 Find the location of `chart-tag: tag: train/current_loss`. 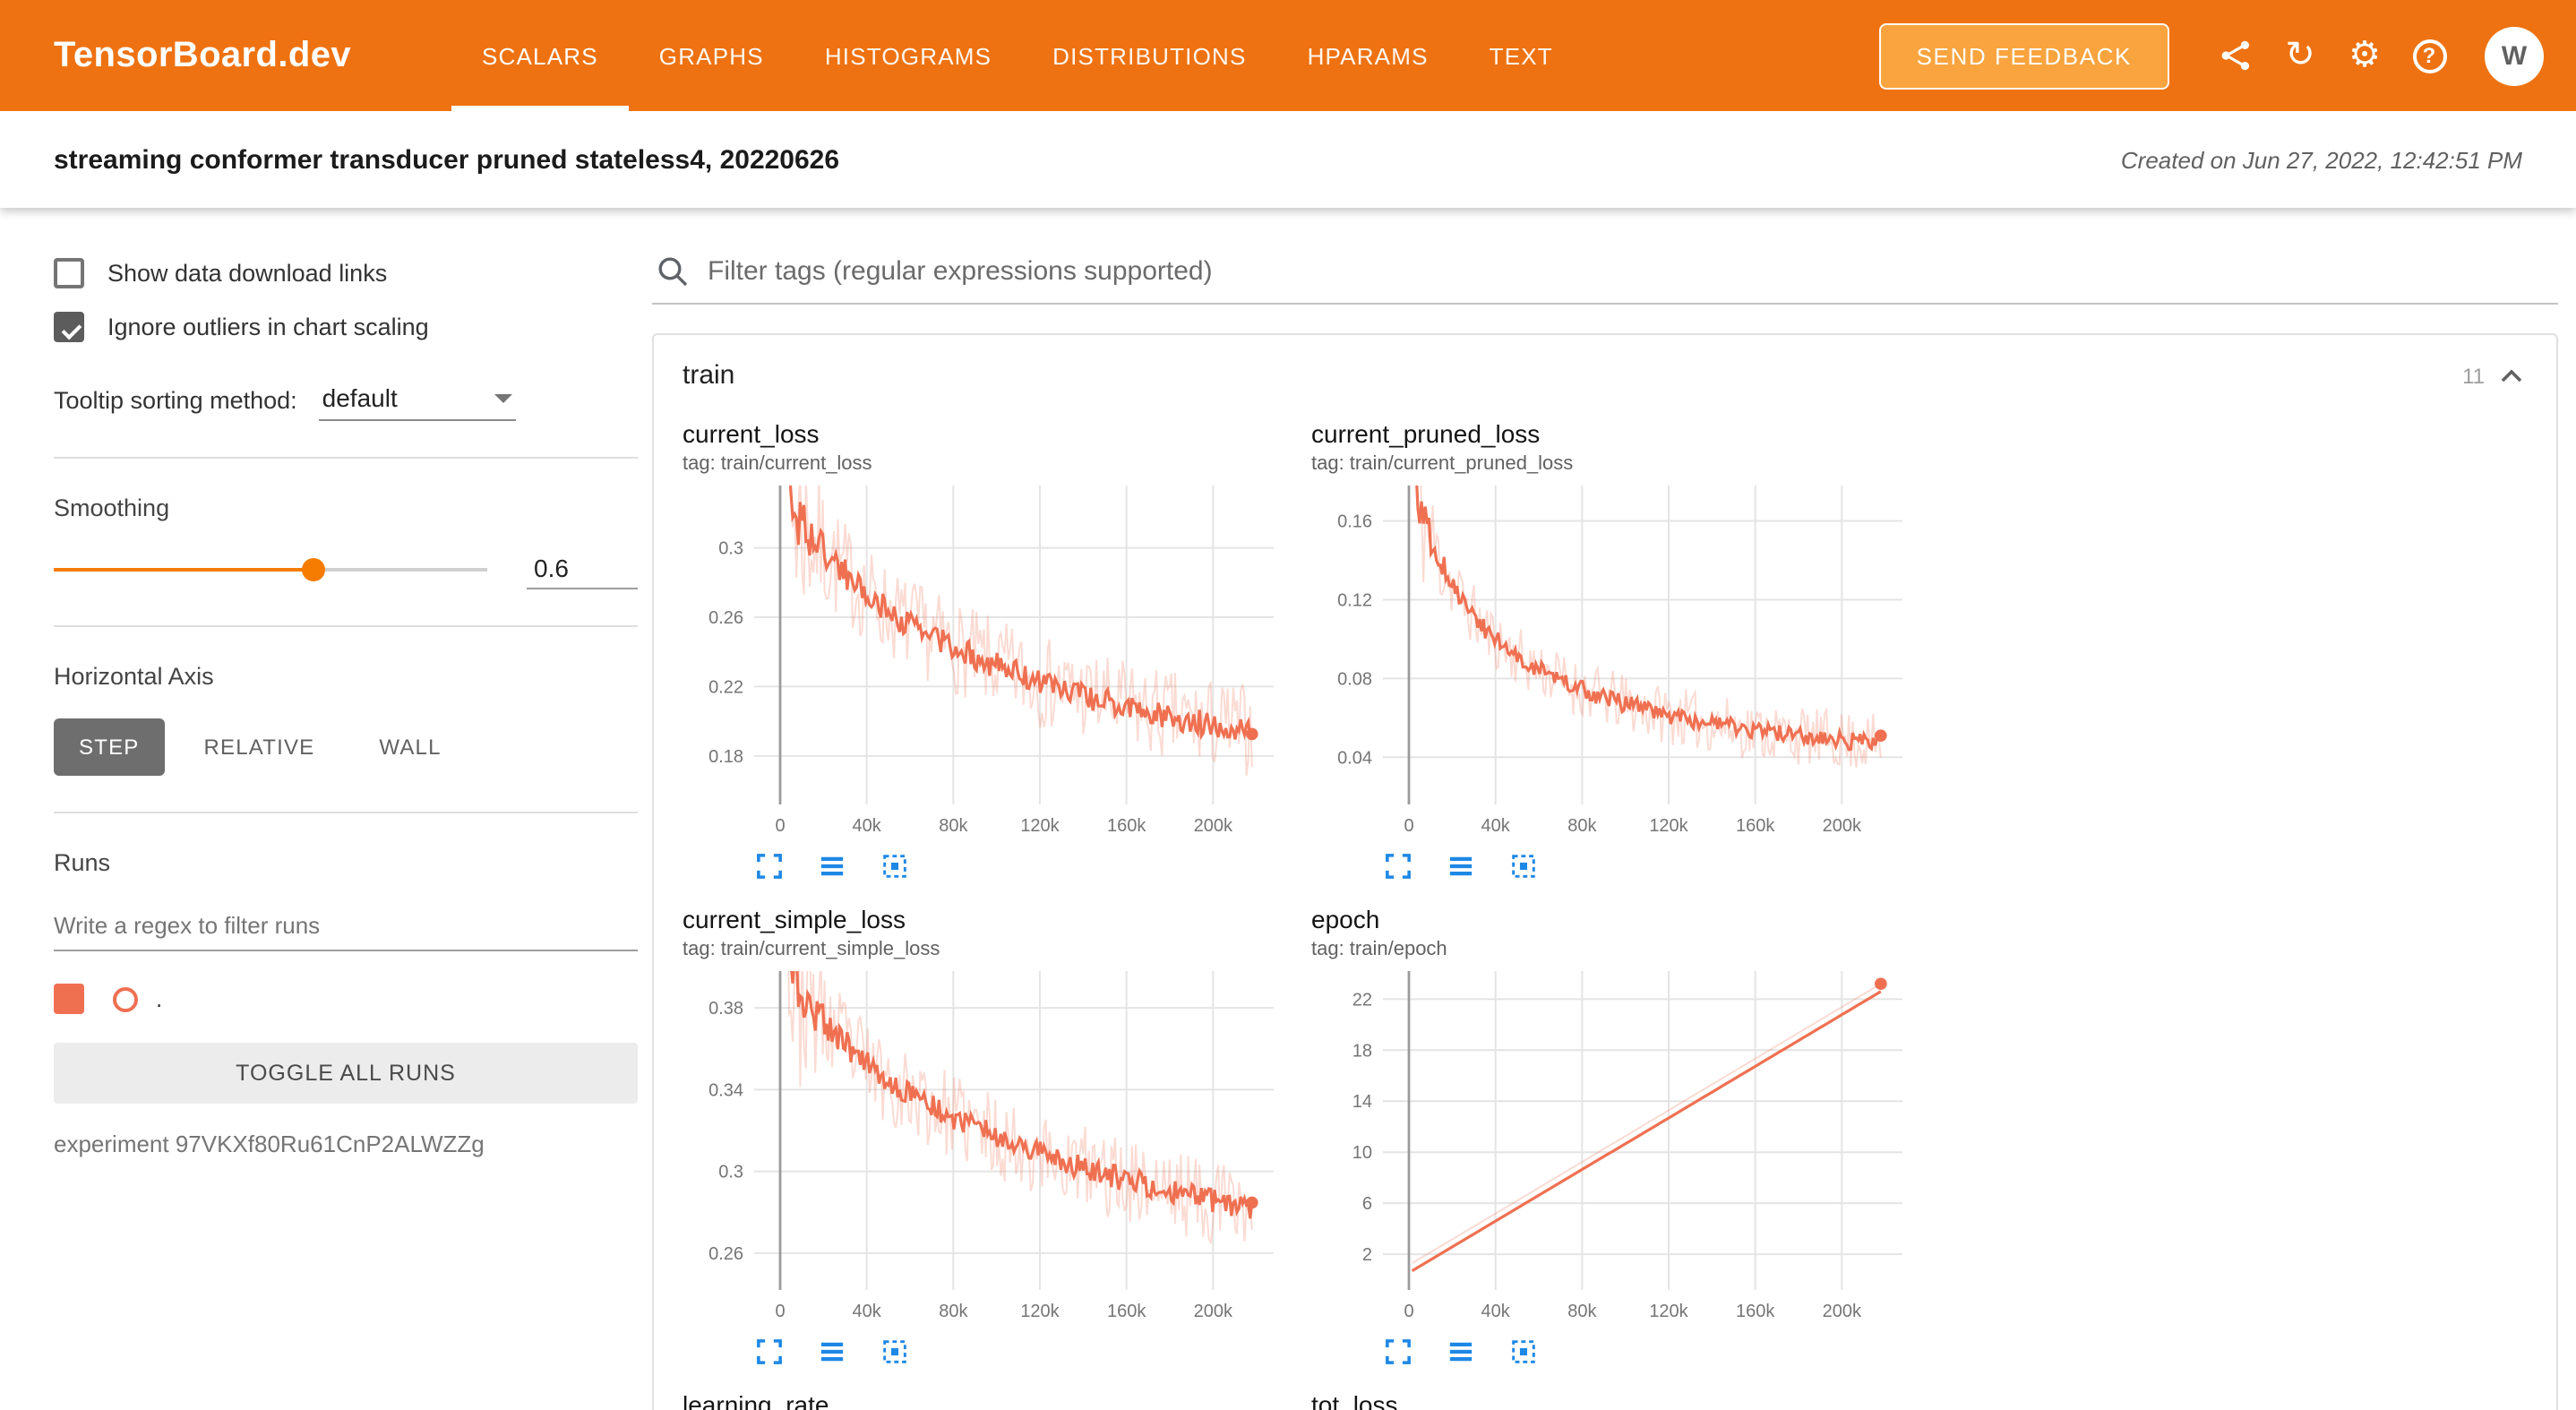

chart-tag: tag: train/current_loss is located at coordinates (777, 464).